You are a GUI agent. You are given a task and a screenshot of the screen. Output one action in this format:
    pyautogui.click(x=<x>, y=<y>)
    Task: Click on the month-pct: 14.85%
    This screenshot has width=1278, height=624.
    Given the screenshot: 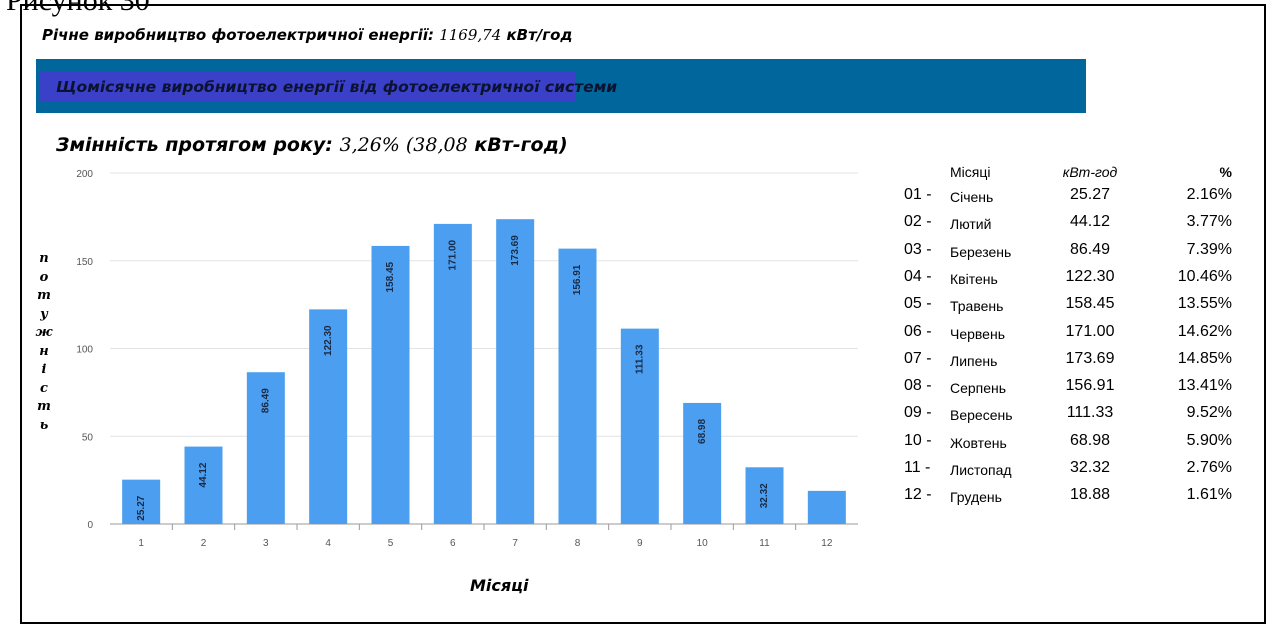 What is the action you would take?
    pyautogui.click(x=1204, y=358)
    